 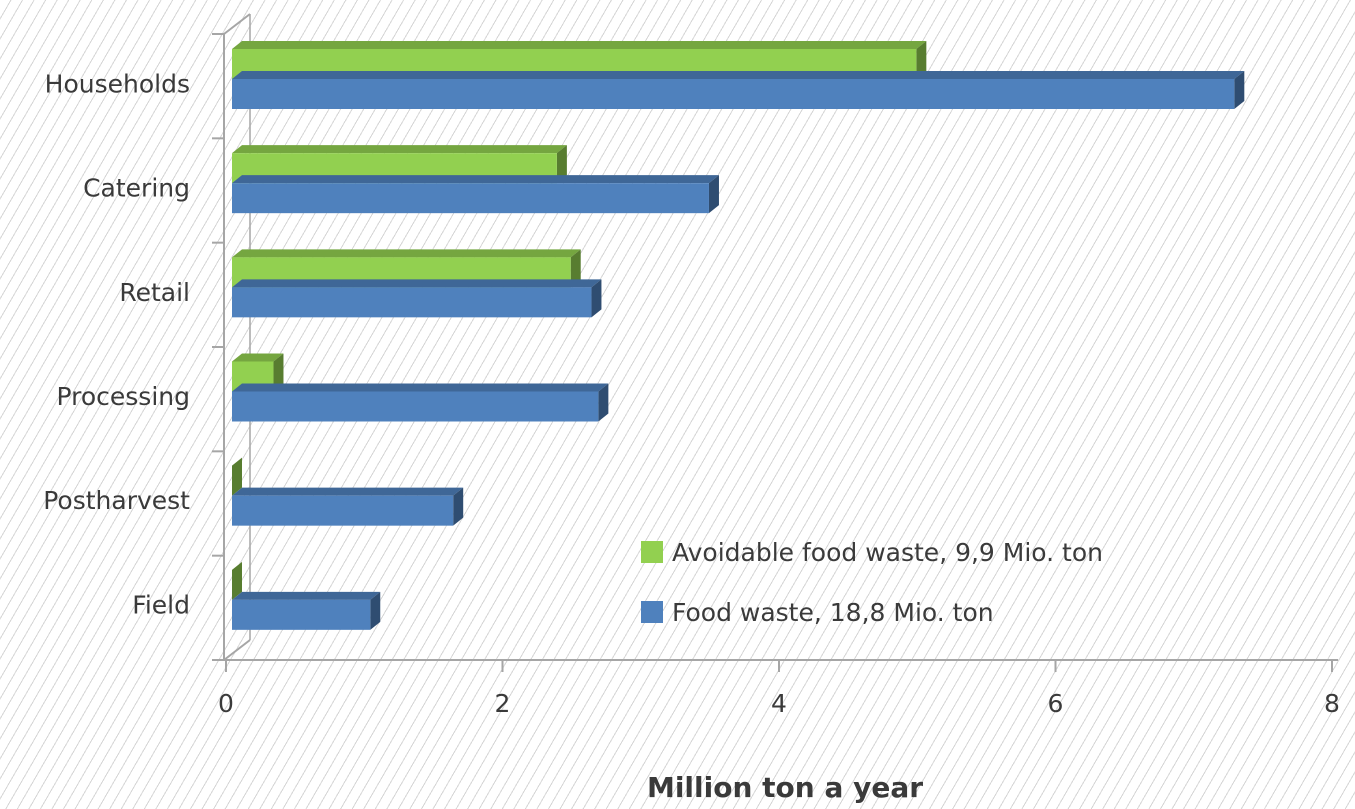 I want to click on category-label: Field, so click(x=161, y=604).